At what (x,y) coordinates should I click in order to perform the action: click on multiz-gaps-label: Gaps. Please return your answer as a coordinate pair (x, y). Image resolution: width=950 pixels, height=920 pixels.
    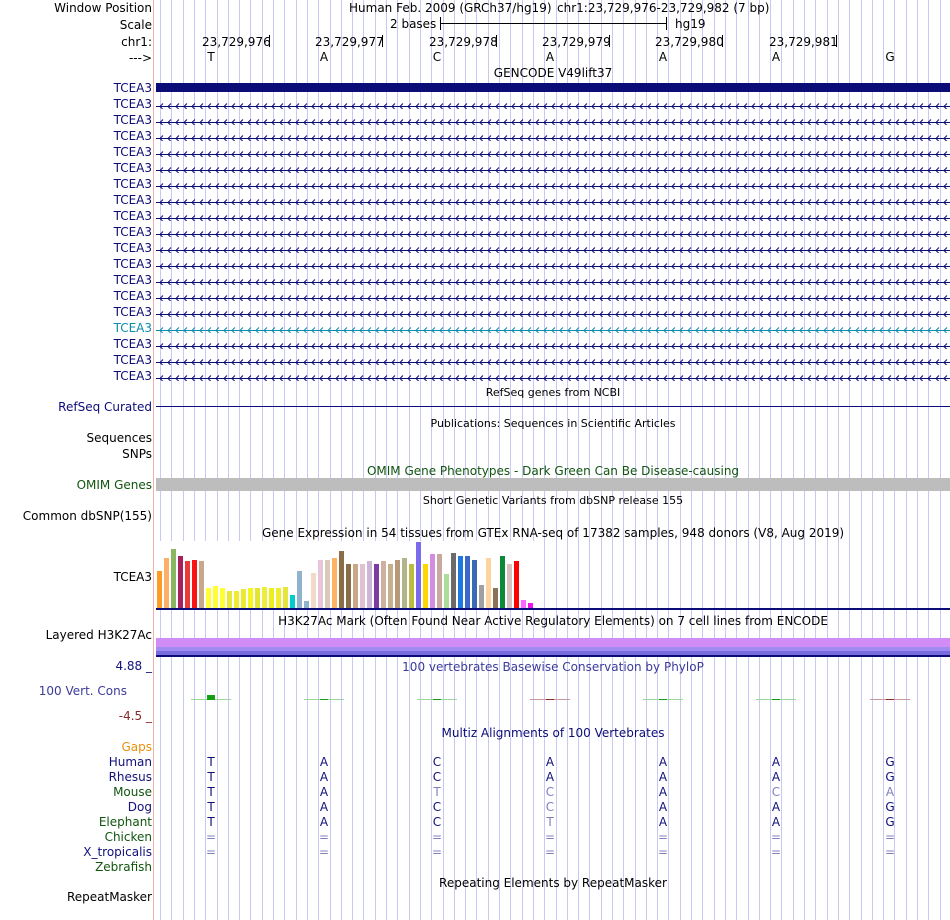
    Looking at the image, I should click on (136, 747).